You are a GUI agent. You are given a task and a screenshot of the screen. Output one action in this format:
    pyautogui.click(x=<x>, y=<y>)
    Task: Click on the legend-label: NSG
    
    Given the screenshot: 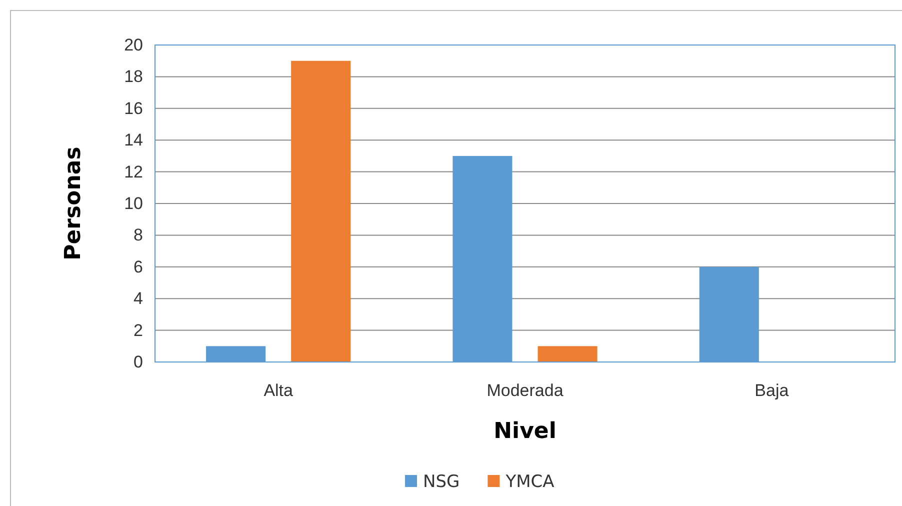 What is the action you would take?
    pyautogui.click(x=441, y=482)
    